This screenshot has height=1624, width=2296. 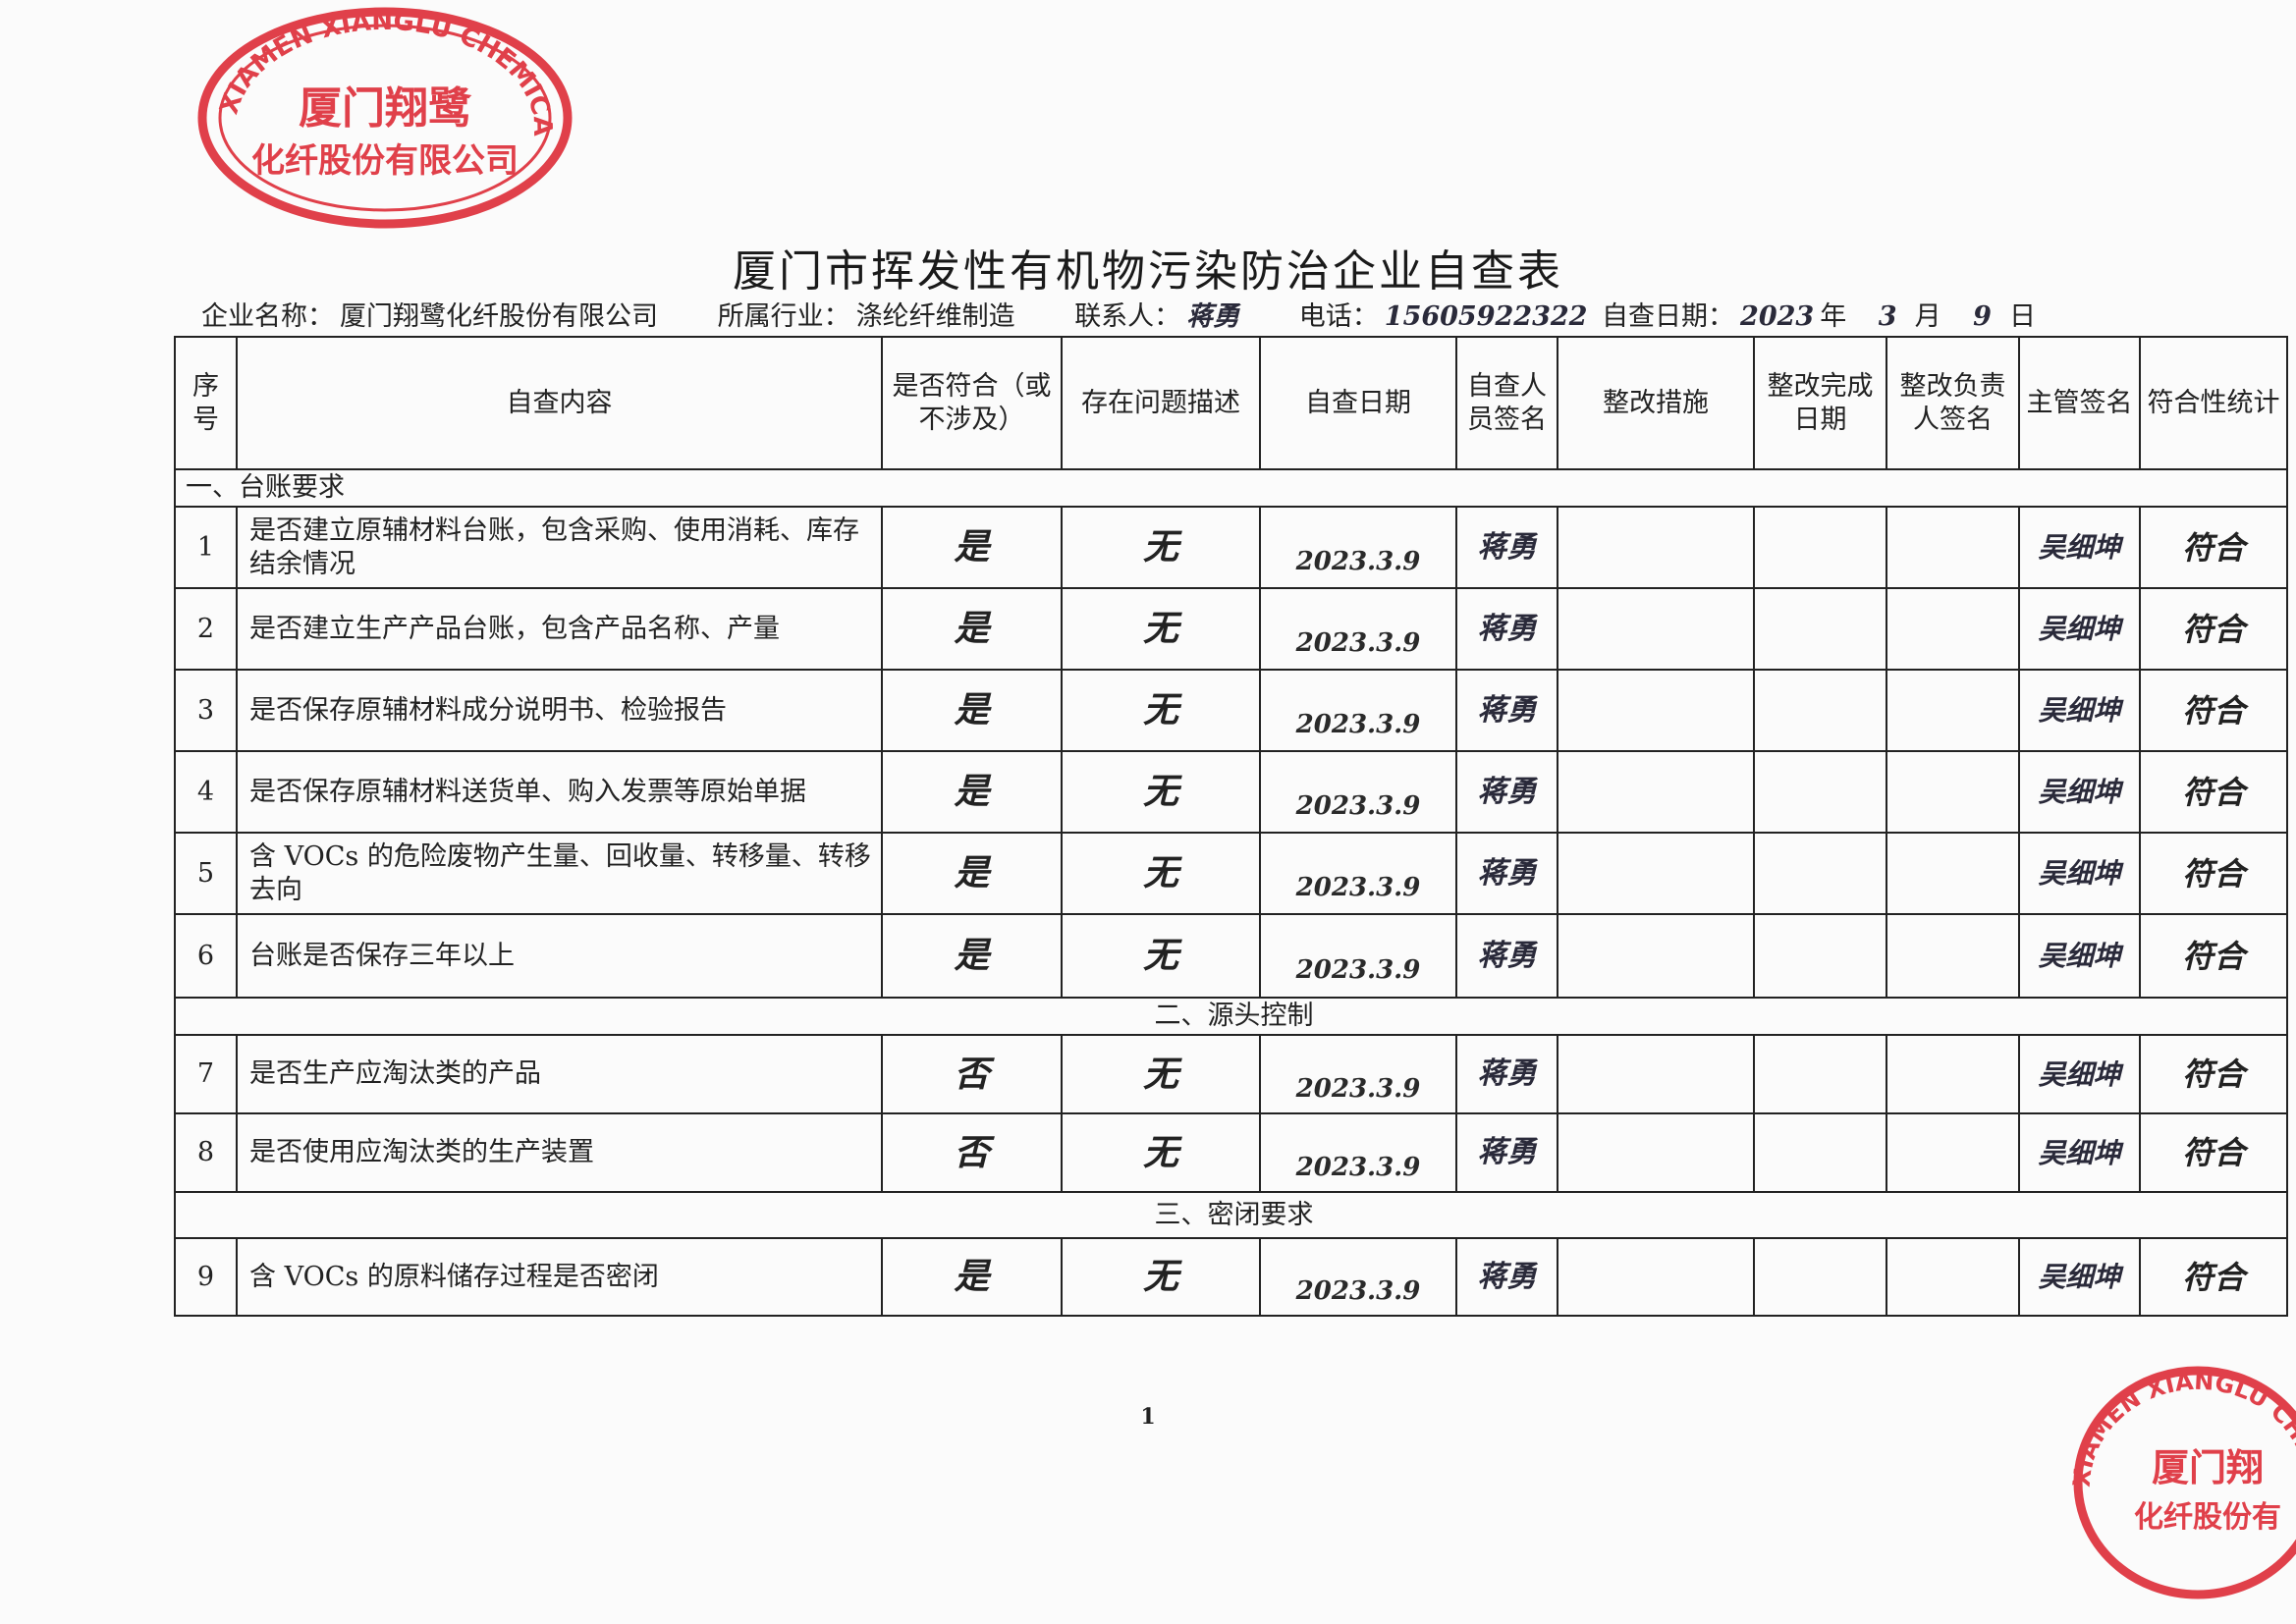 I want to click on section-label: 二、源头控制, so click(x=1231, y=1016).